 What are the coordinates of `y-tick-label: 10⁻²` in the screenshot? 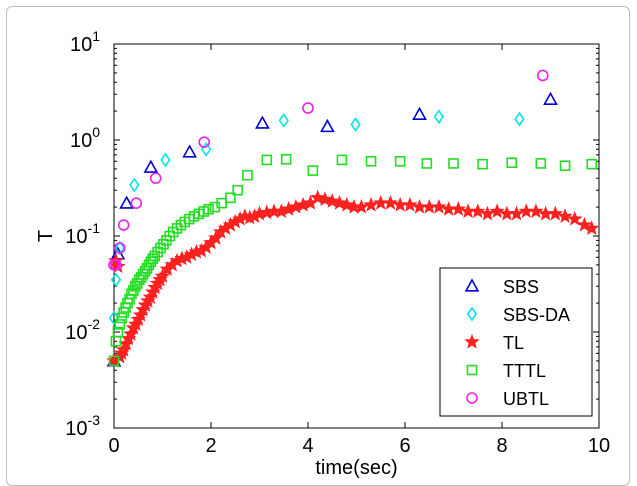 It's located at (82, 330).